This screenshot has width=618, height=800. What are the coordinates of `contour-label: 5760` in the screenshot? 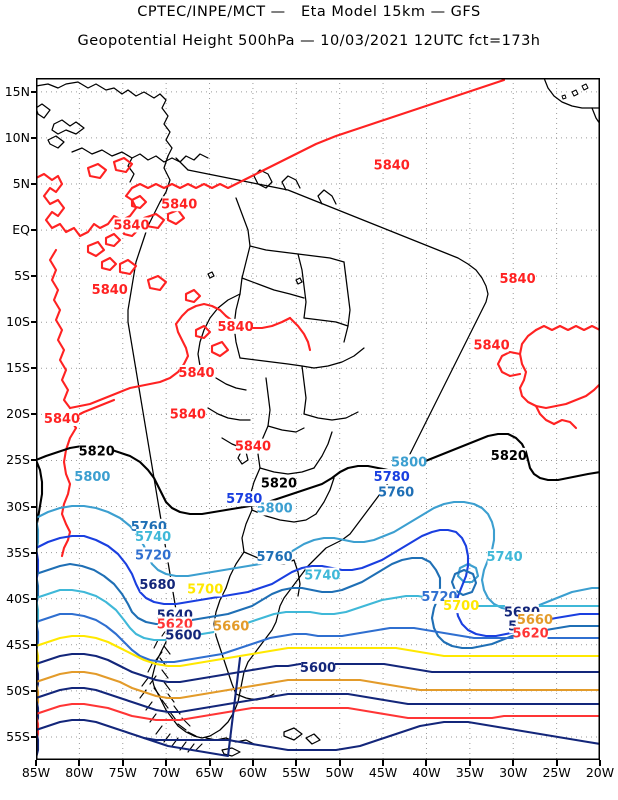 It's located at (396, 492).